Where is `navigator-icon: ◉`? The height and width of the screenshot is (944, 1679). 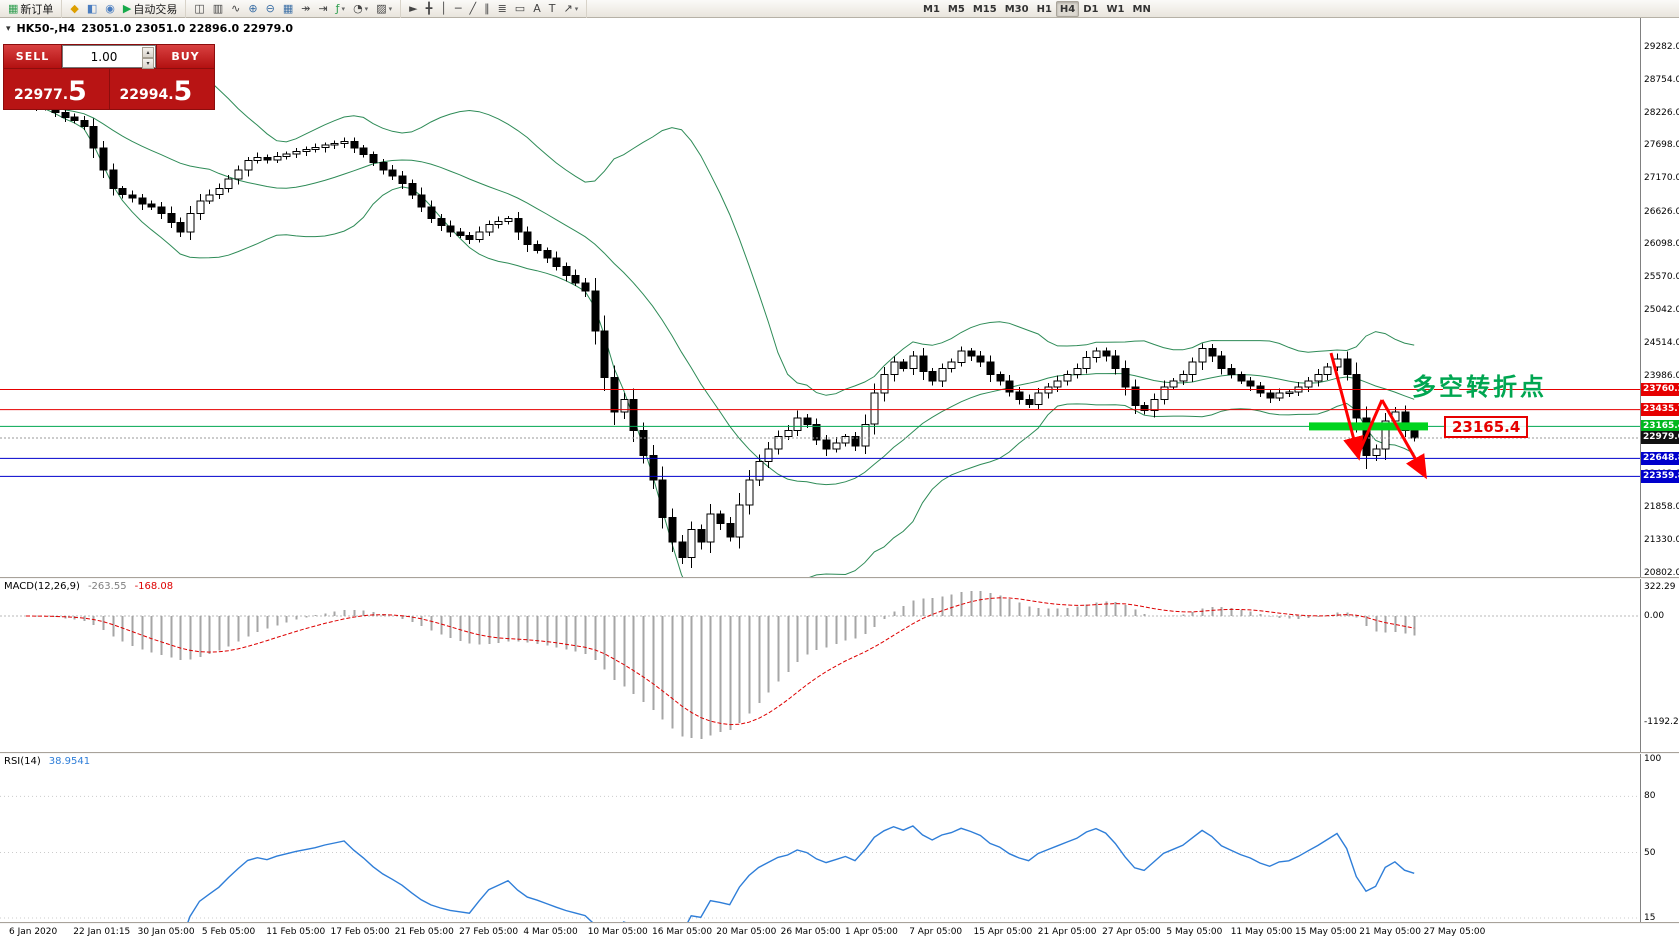 navigator-icon: ◉ is located at coordinates (110, 9).